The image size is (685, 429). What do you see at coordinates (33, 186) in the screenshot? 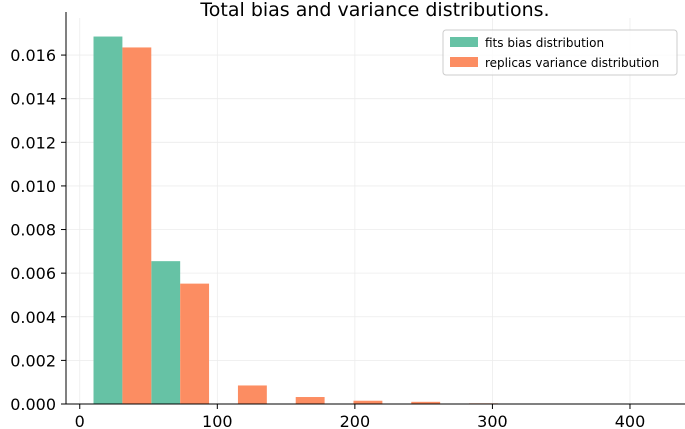
I see `y-tick-label: 0.010` at bounding box center [33, 186].